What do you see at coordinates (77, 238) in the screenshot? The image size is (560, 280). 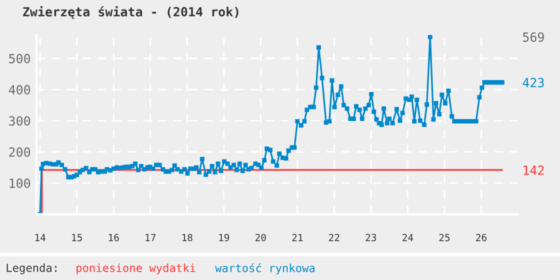 I see `x-tick-label: 15` at bounding box center [77, 238].